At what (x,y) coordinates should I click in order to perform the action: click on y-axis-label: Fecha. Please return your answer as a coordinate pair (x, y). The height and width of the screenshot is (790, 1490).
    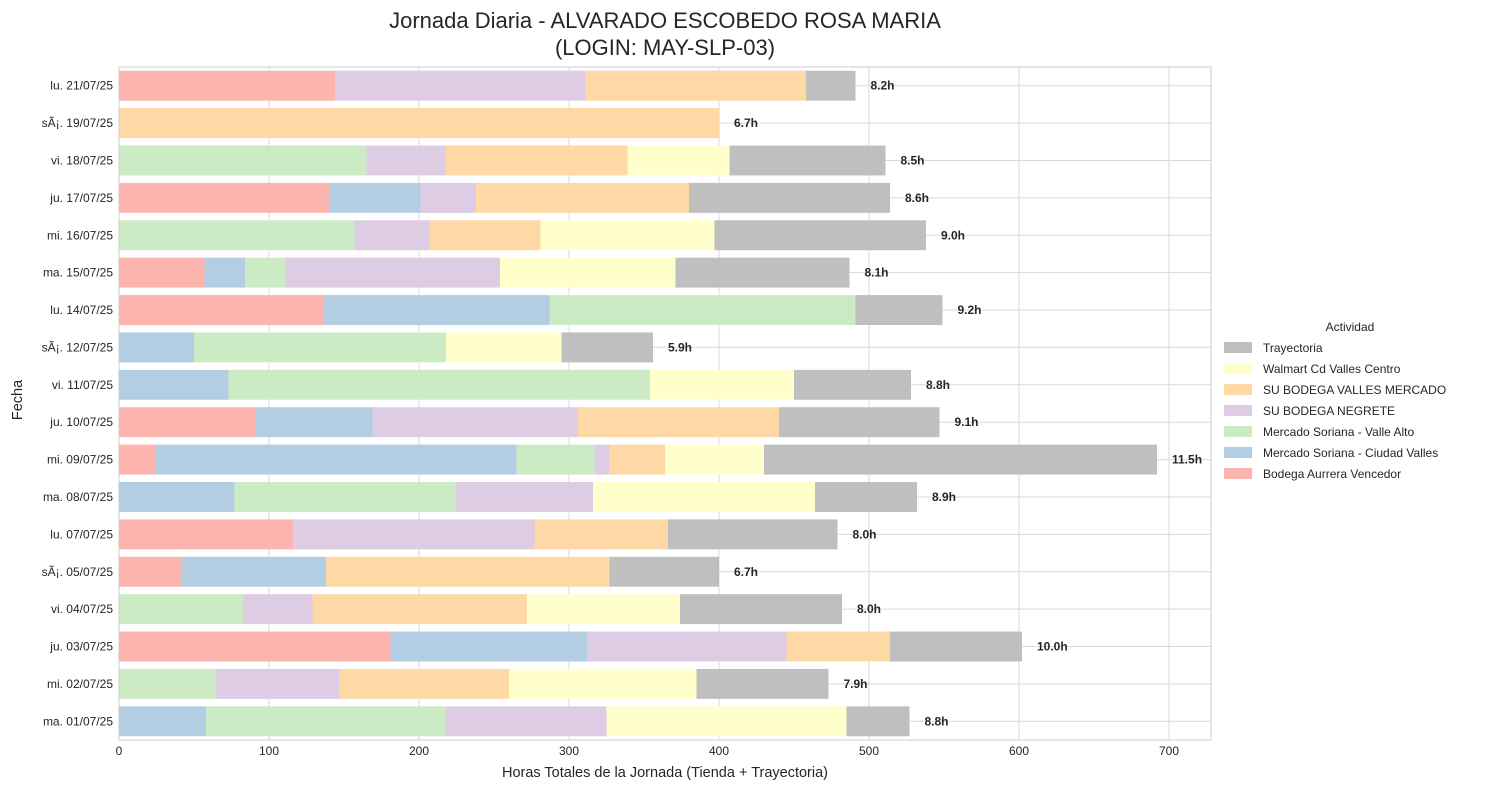
    Looking at the image, I should click on (18, 399).